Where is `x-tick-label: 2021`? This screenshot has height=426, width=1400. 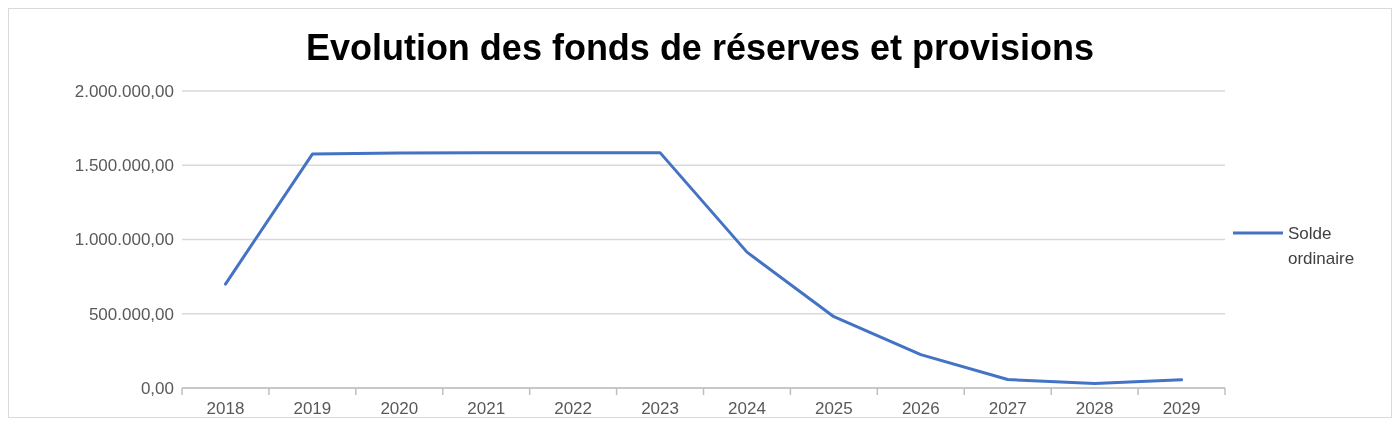
x-tick-label: 2021 is located at coordinates (486, 408).